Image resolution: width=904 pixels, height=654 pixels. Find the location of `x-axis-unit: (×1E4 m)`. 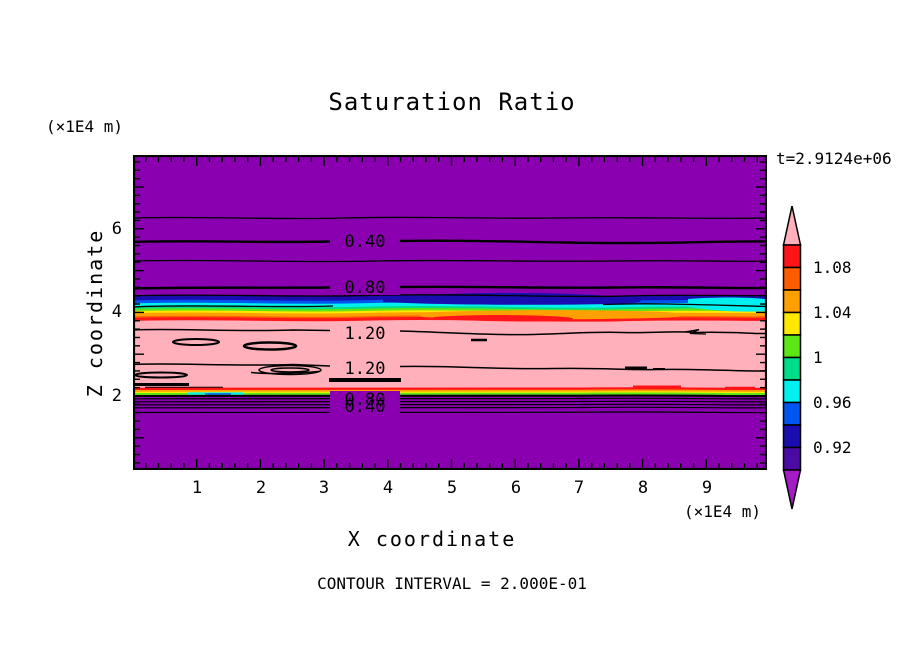

x-axis-unit: (×1E4 m) is located at coordinates (723, 511).